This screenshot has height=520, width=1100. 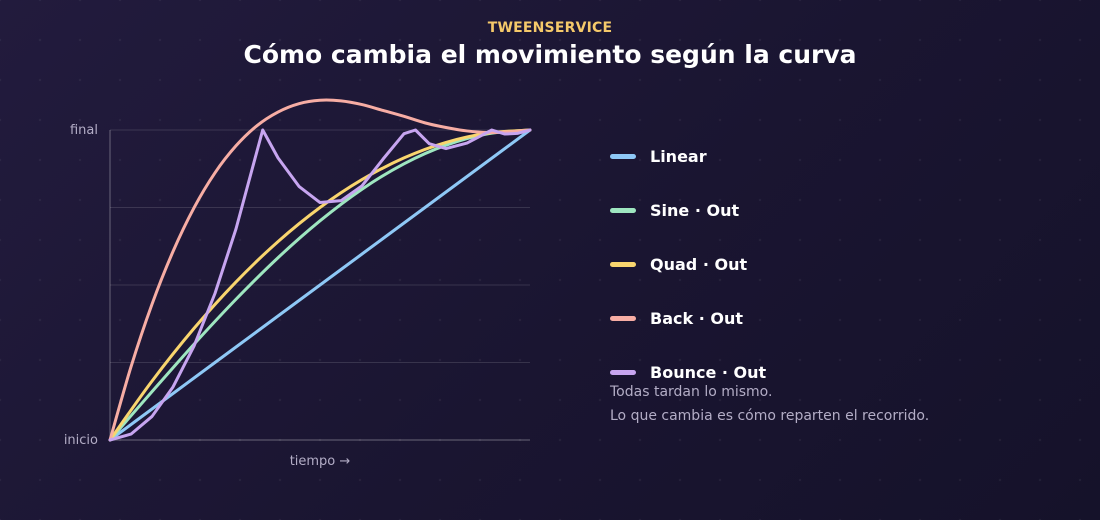 I want to click on legend-item-bounce-out: Bounce · Out, so click(x=688, y=372).